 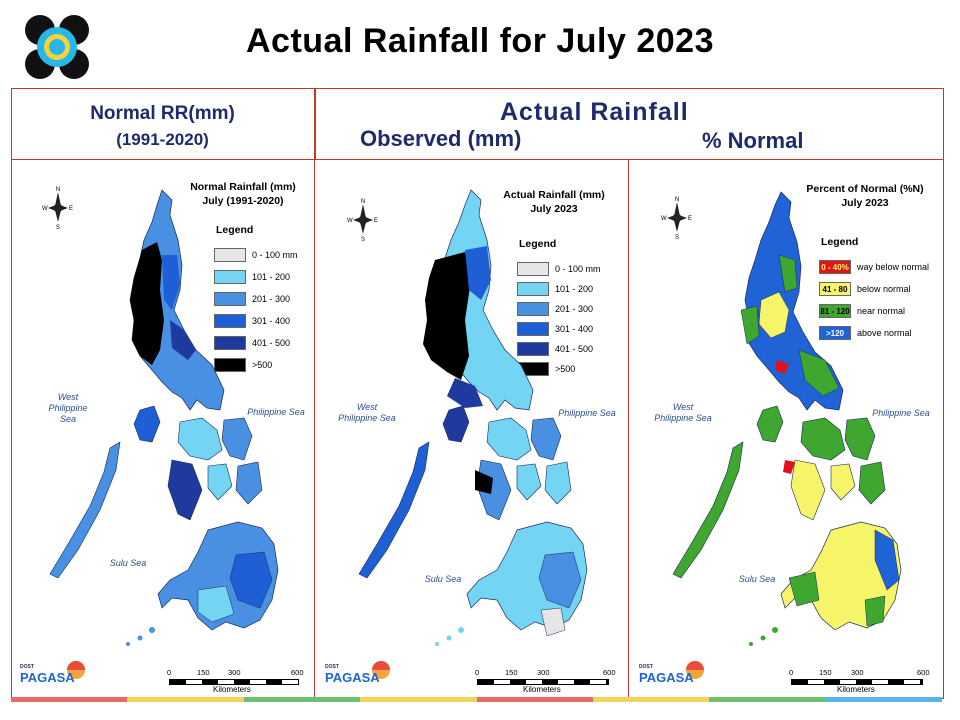 What do you see at coordinates (835, 333) in the screenshot?
I see `legend-swatch: >120` at bounding box center [835, 333].